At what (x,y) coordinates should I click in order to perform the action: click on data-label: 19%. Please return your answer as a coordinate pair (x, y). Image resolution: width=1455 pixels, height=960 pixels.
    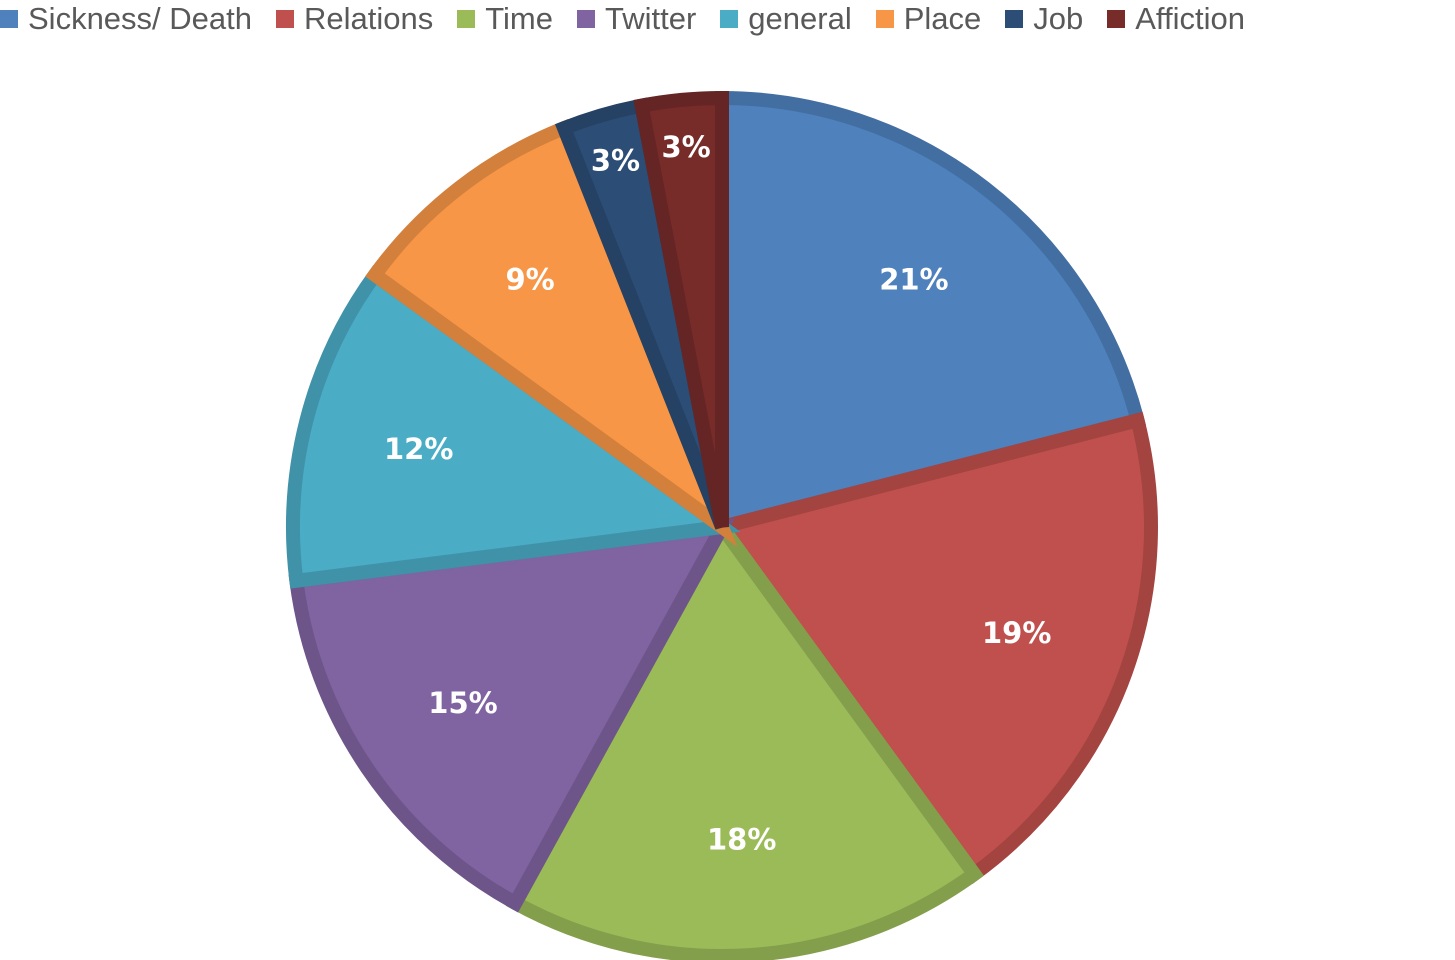
    Looking at the image, I should click on (1016, 633).